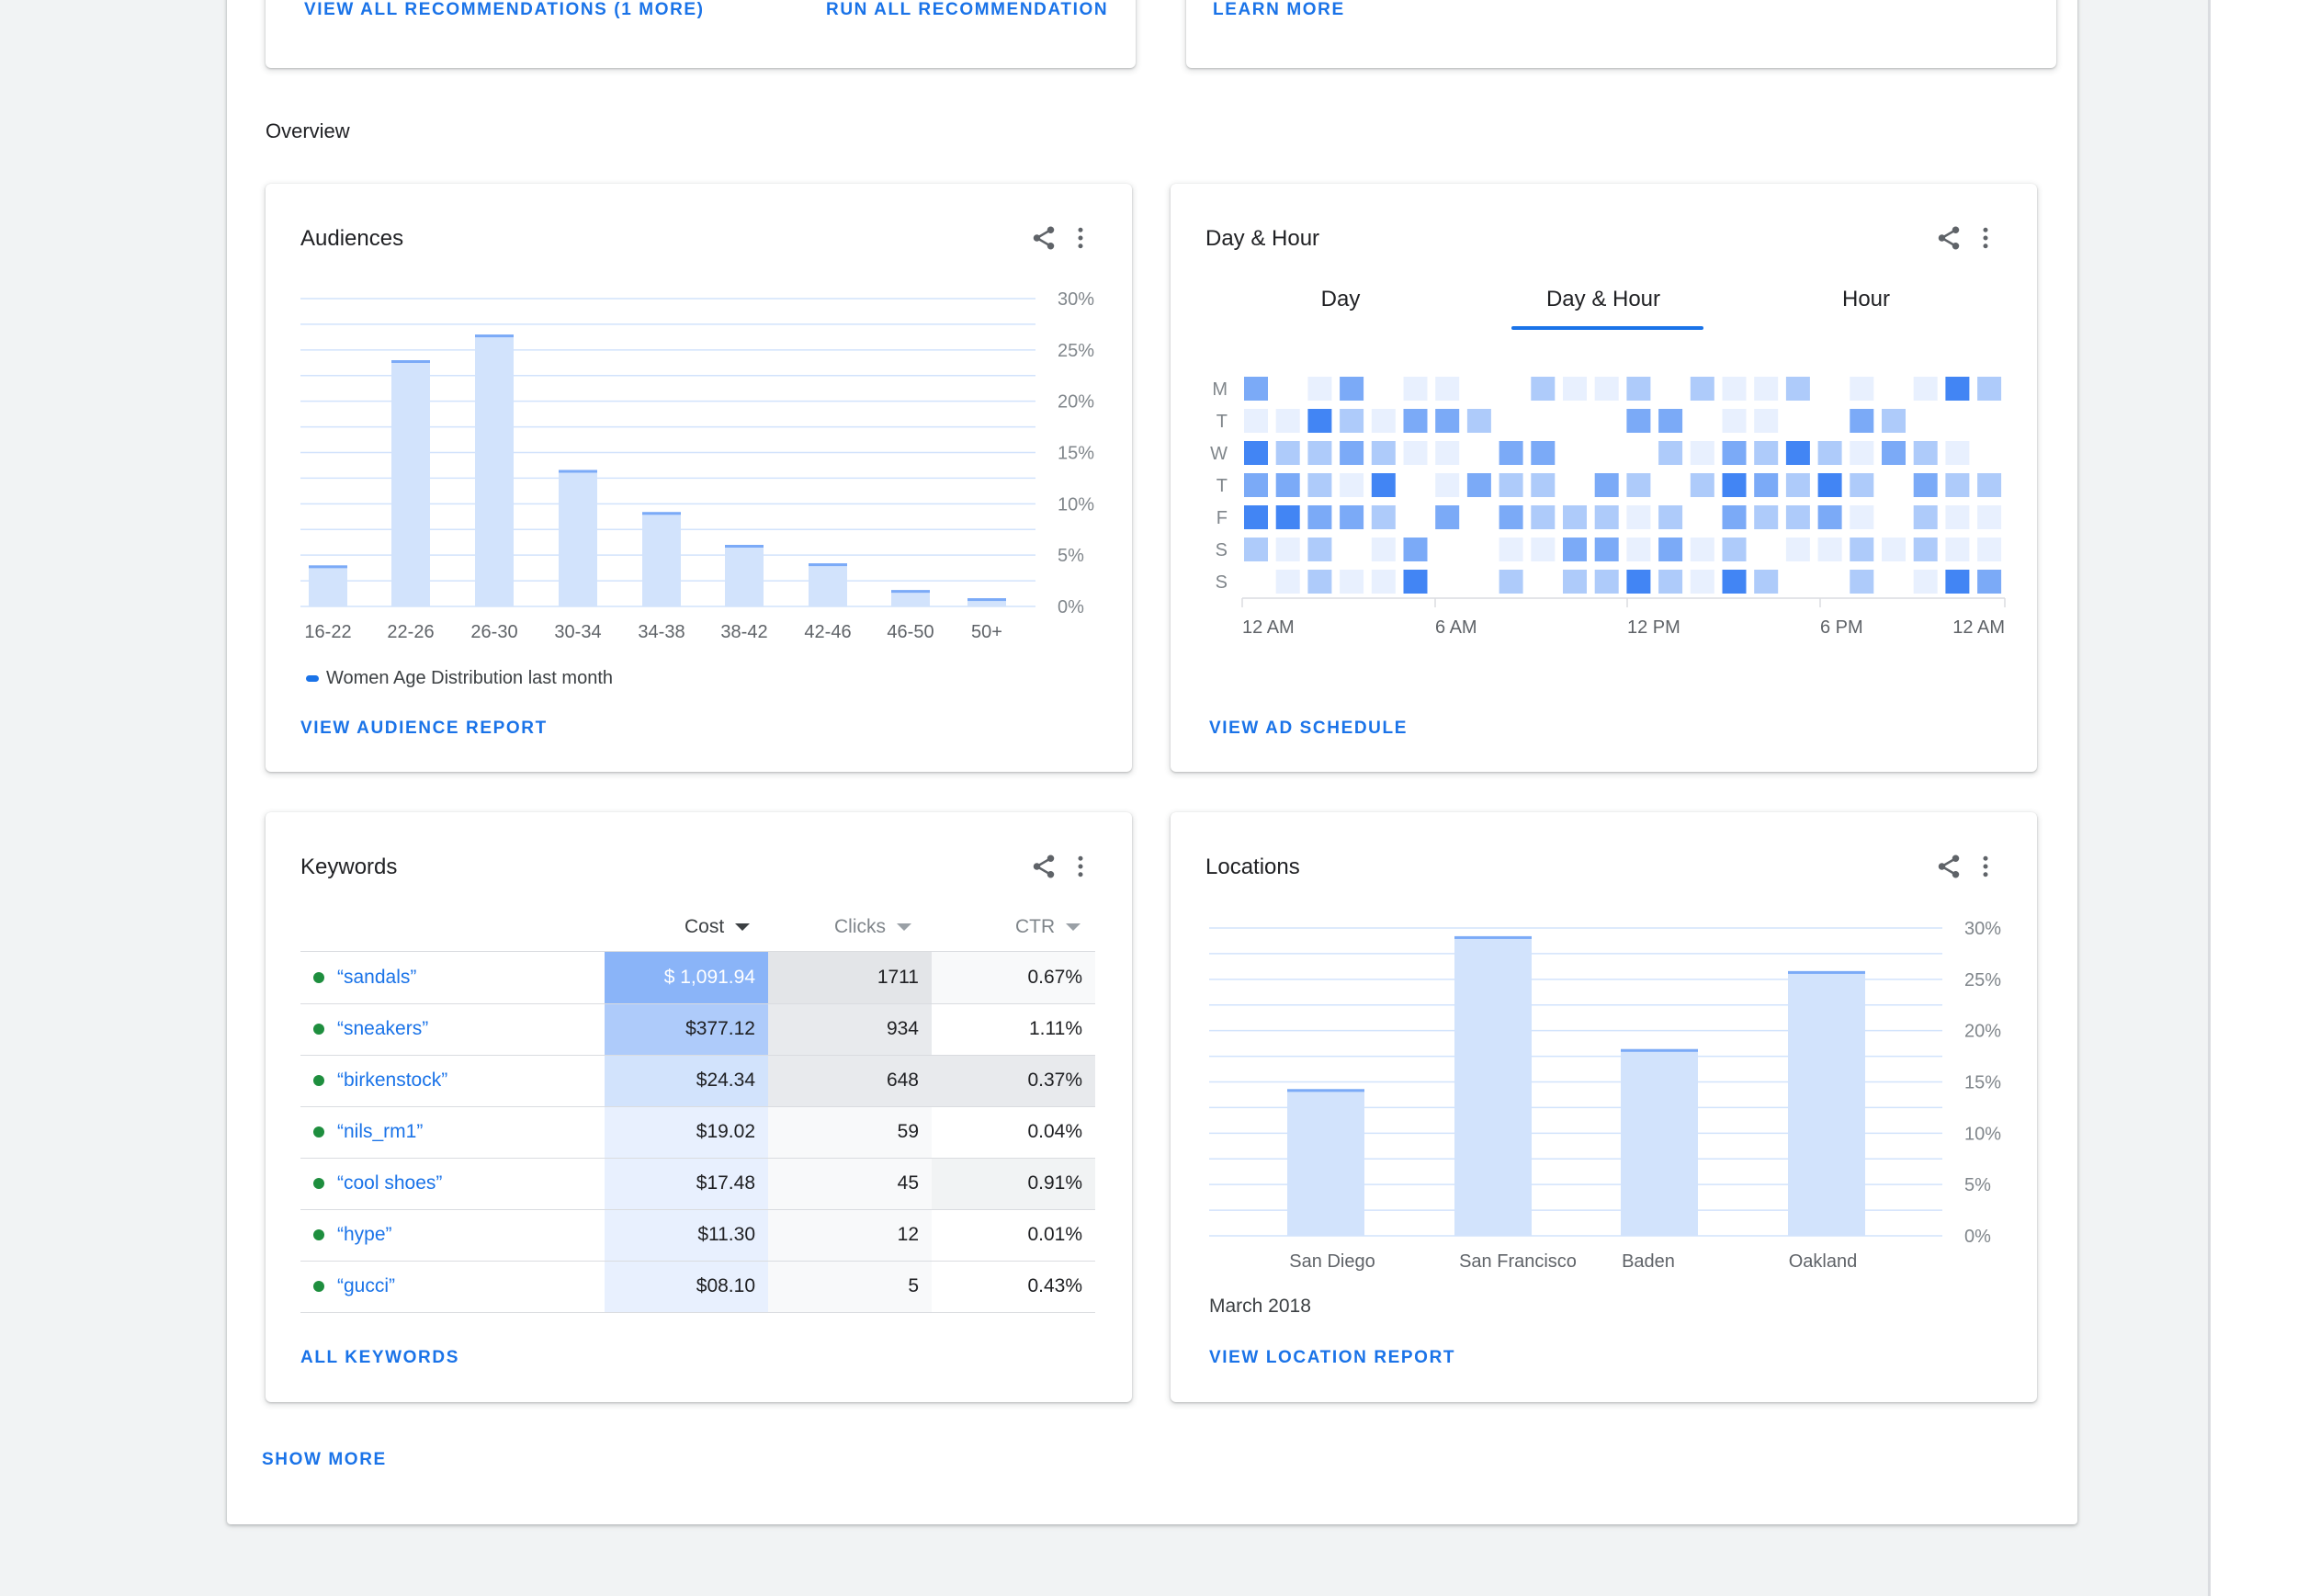 Image resolution: width=2297 pixels, height=1596 pixels. I want to click on active-tab-indicator, so click(1607, 328).